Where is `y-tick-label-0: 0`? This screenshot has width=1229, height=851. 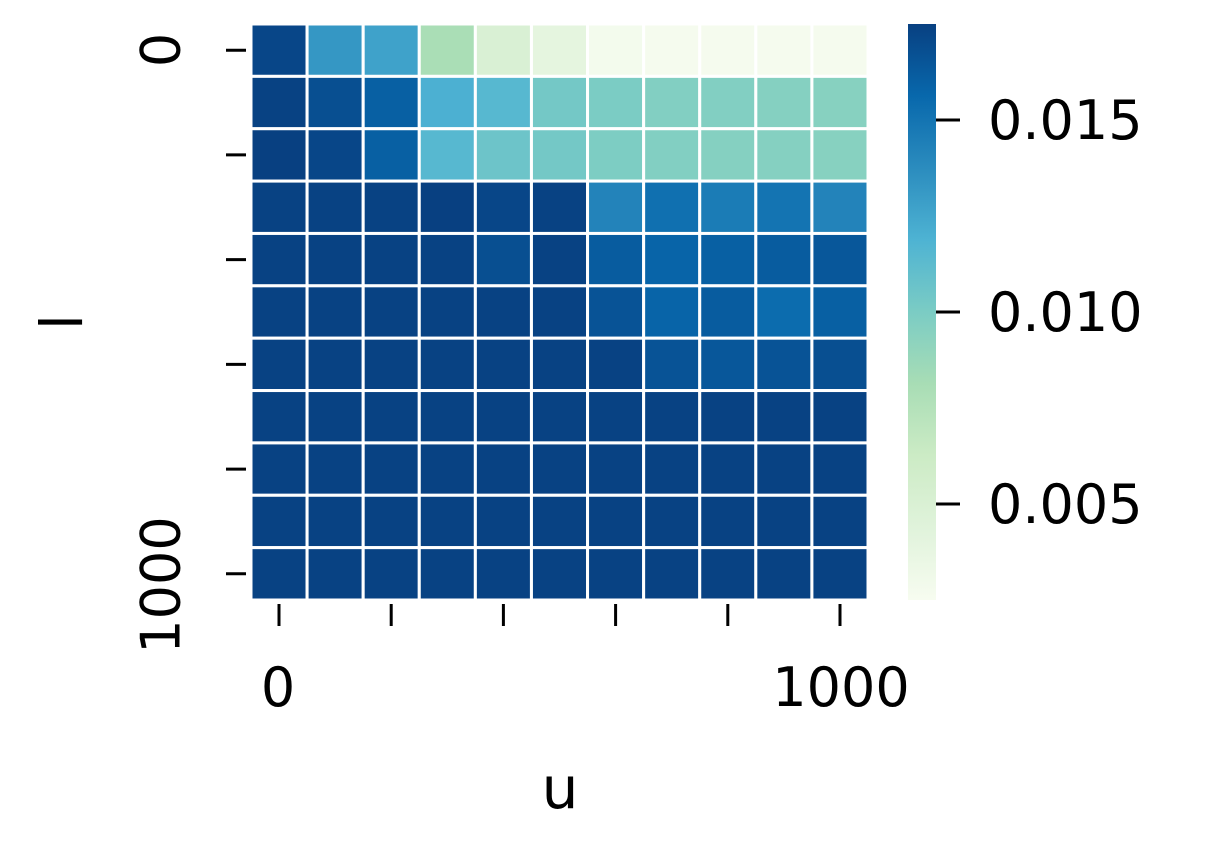
y-tick-label-0: 0 is located at coordinates (161, 50).